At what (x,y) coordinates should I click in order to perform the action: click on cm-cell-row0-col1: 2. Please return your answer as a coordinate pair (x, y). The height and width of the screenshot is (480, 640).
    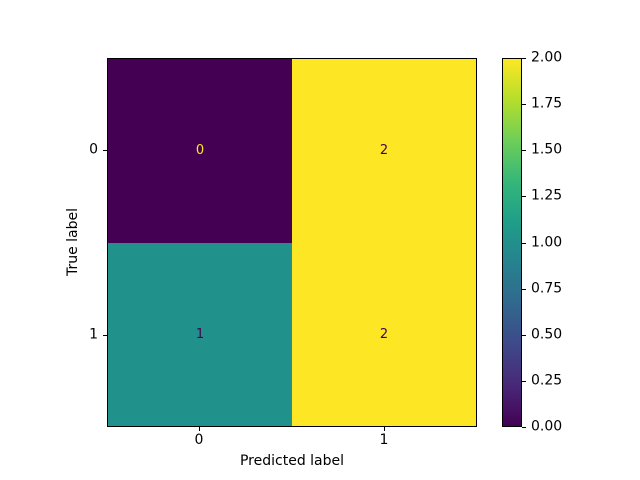
    Looking at the image, I should click on (384, 151).